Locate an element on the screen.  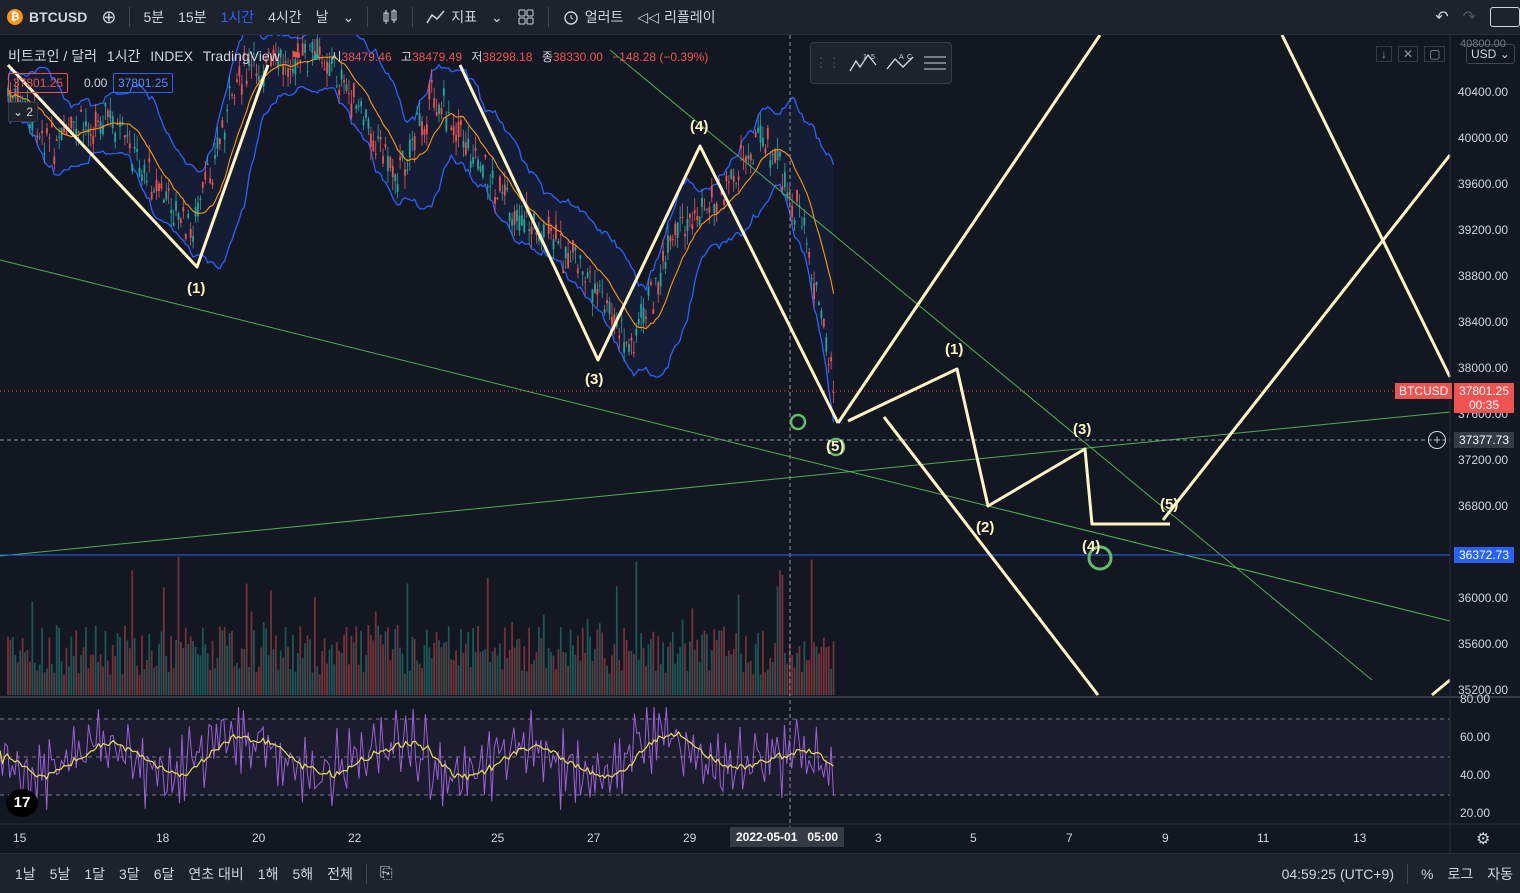
bid-price-box: 37801.25 is located at coordinates (38, 83).